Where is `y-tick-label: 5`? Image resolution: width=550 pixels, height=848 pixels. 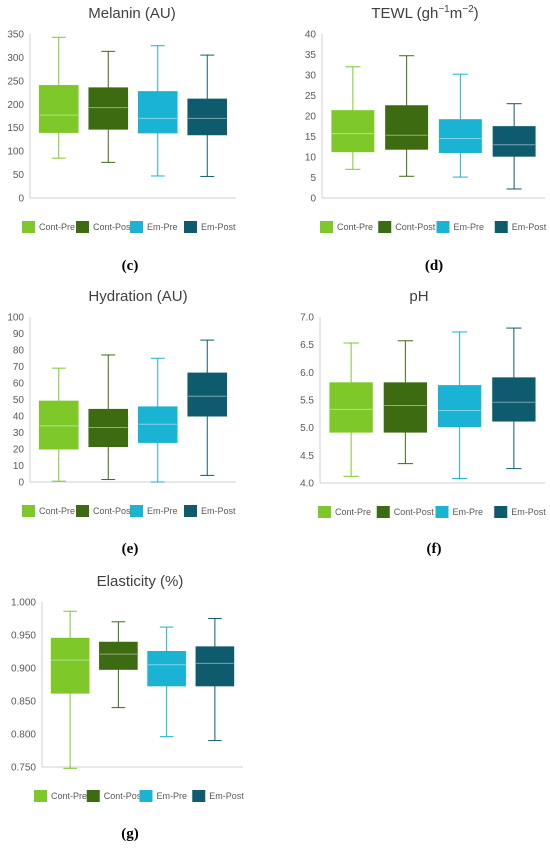
y-tick-label: 5 is located at coordinates (313, 178).